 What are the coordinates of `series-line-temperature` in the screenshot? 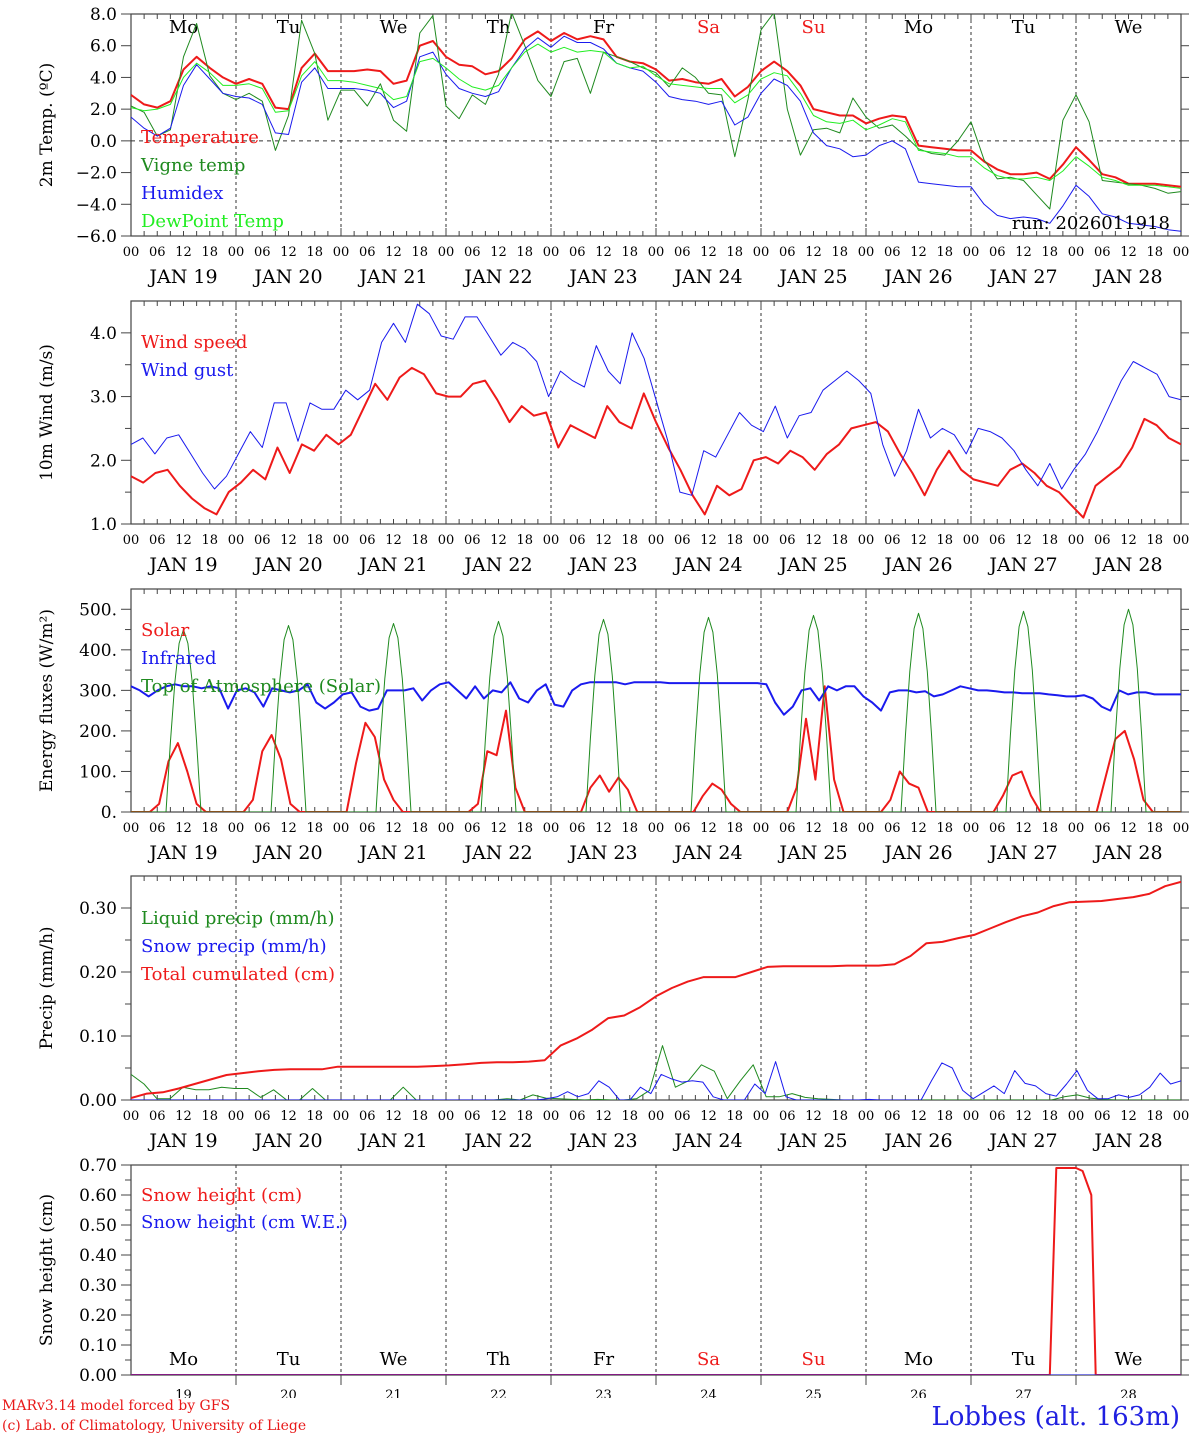 It's located at (656, 109).